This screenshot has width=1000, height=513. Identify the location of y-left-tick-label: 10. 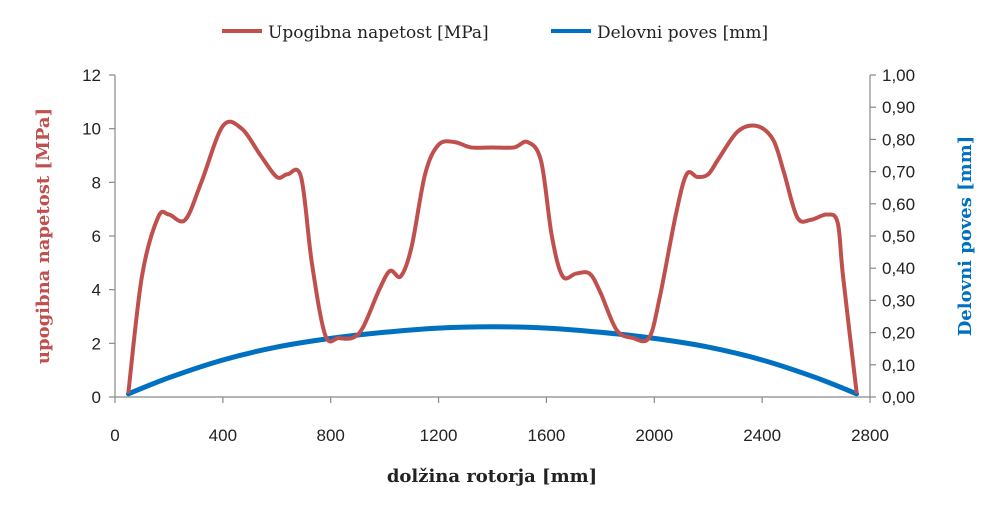
(91, 129).